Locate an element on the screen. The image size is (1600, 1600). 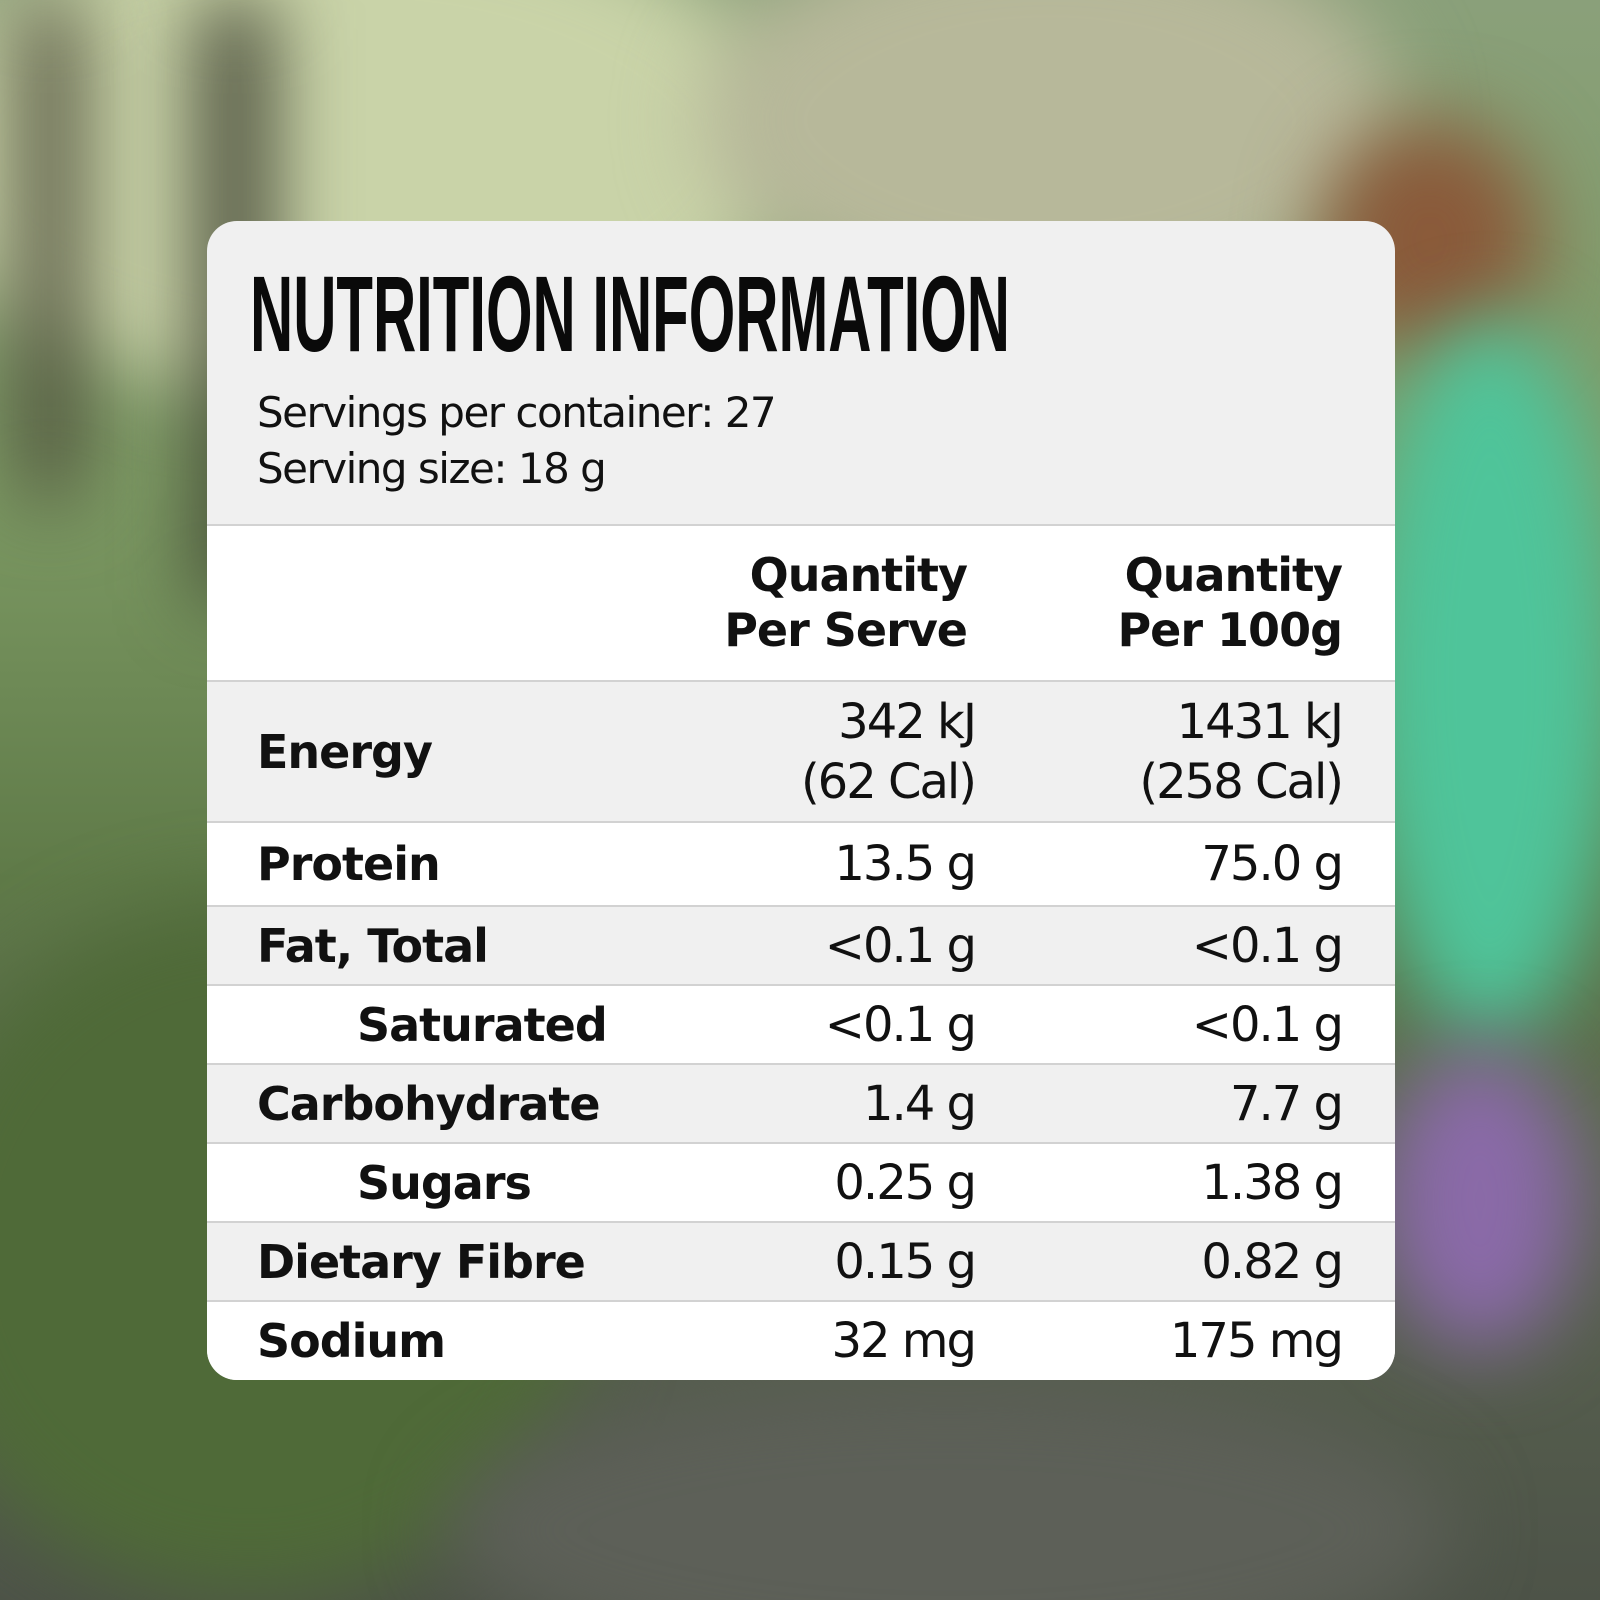
nutrient-value-line: 0.15 g is located at coordinates (905, 1261).